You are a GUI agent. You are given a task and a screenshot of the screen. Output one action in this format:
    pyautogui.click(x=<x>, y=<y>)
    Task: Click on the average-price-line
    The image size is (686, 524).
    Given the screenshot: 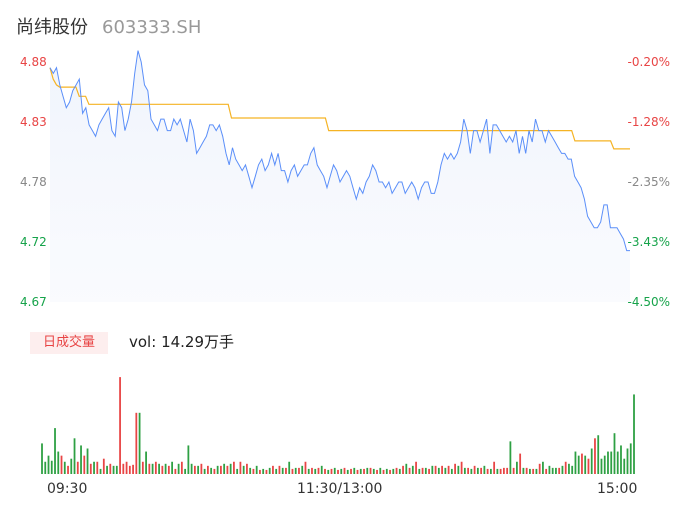 What is the action you would take?
    pyautogui.click(x=339, y=108)
    